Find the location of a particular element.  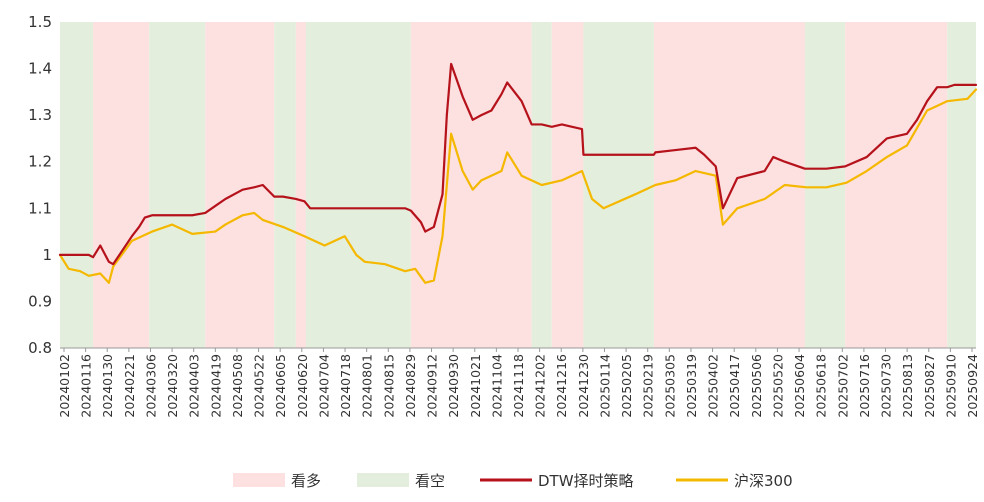

x-tick-label-10: 20240605 is located at coordinates (280, 386).